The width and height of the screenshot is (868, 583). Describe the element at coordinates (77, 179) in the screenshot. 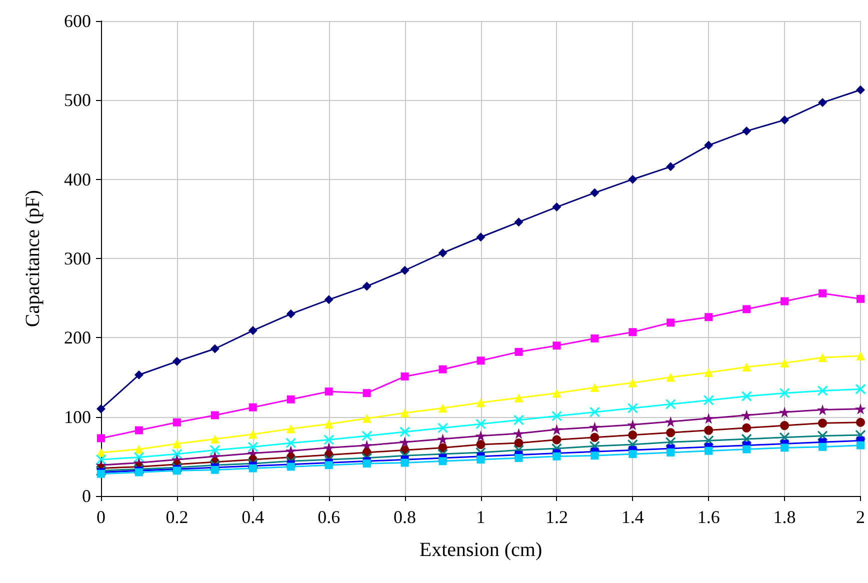

I see `y-tick-label: 400` at that location.